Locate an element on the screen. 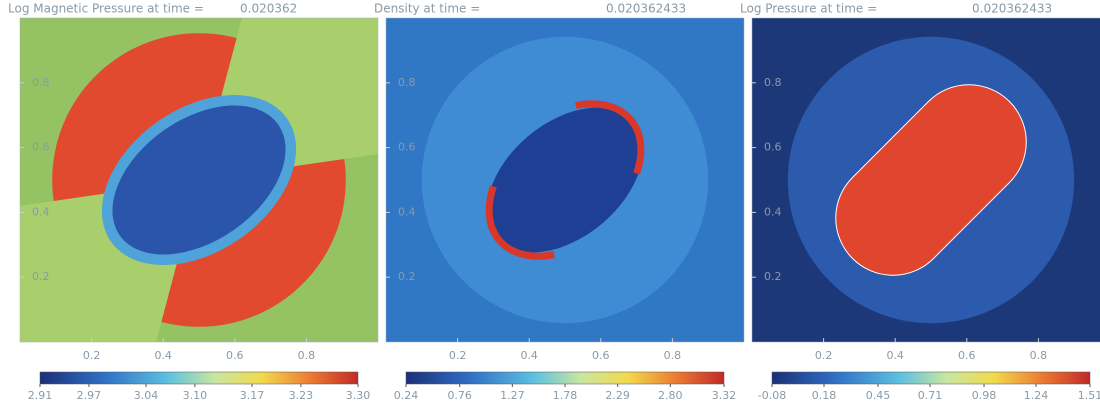 The height and width of the screenshot is (405, 1100). colorbar-tick-label: 2.29 is located at coordinates (617, 395).